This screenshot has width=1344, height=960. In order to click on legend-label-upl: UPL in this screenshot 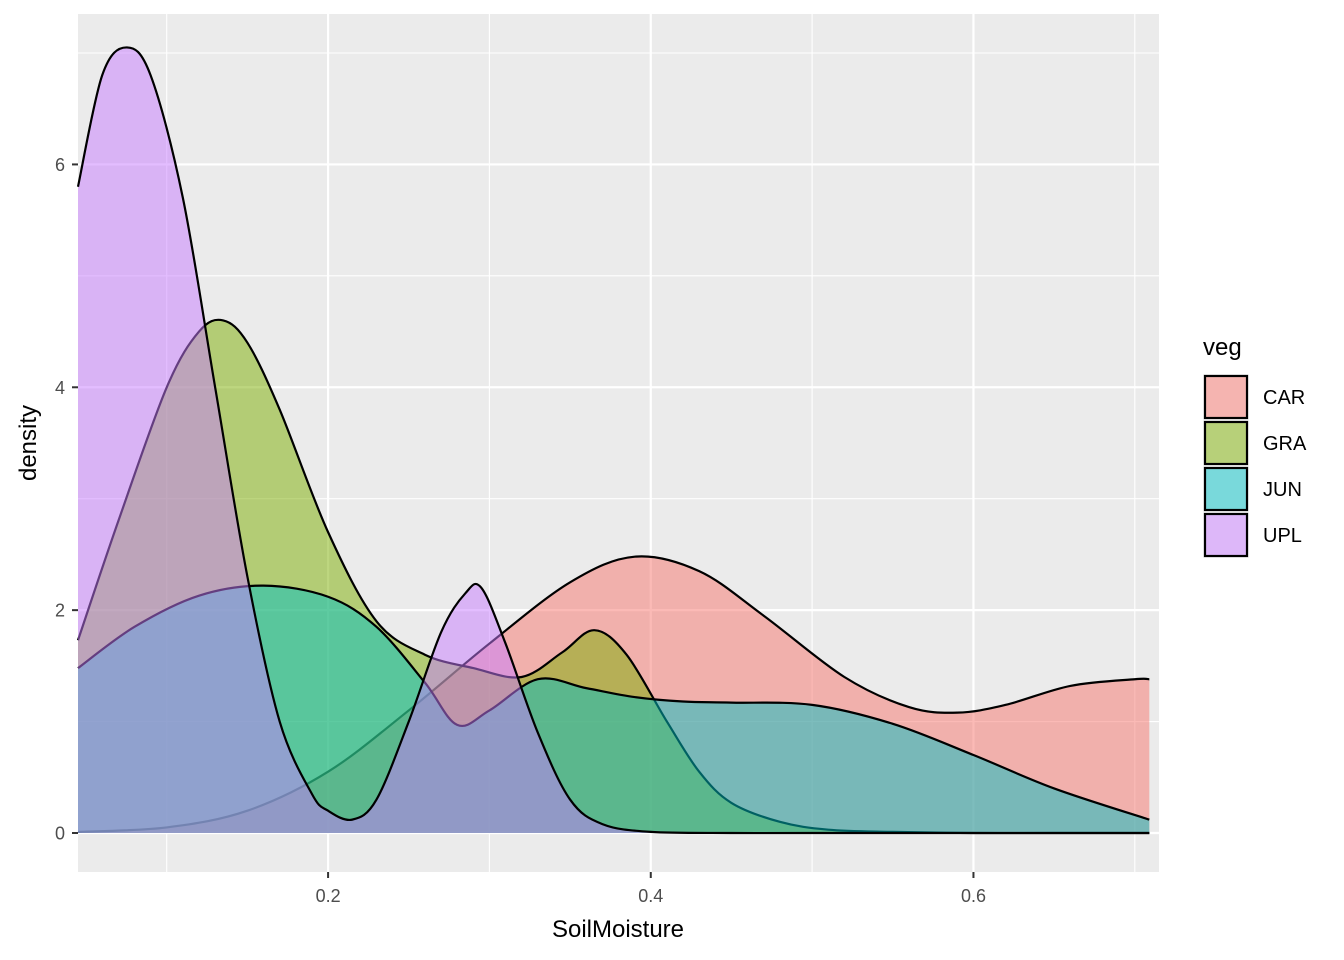, I will do `click(1282, 536)`.